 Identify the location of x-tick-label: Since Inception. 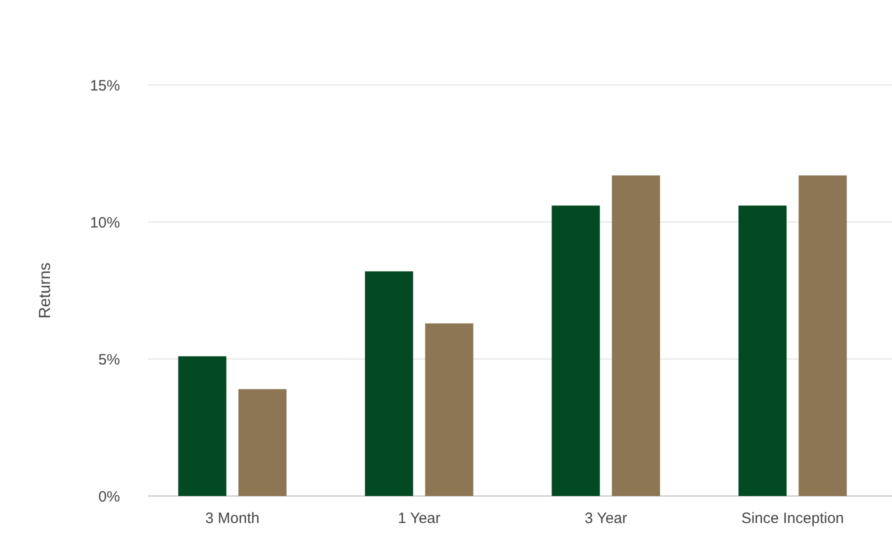
(792, 518).